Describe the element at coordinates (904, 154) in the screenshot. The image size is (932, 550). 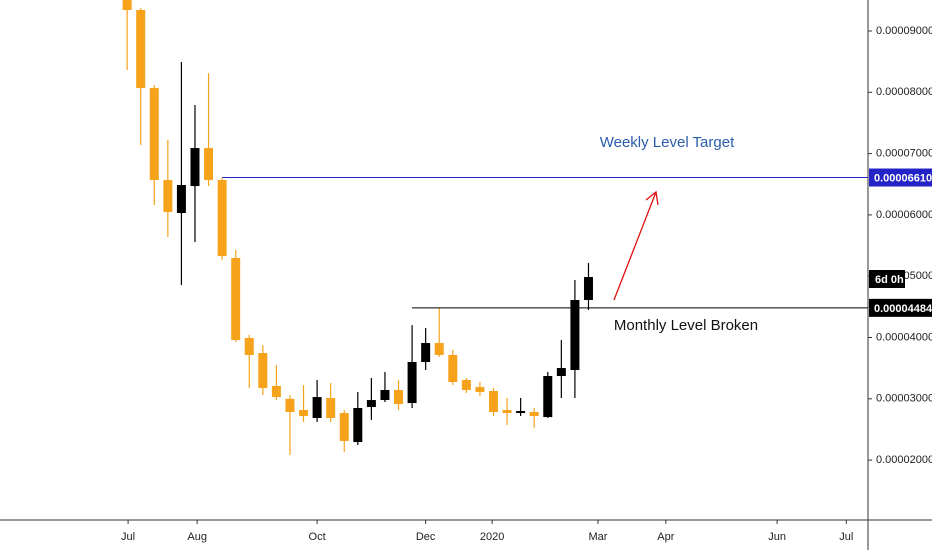
I see `y-tick-label: 0.00007000` at that location.